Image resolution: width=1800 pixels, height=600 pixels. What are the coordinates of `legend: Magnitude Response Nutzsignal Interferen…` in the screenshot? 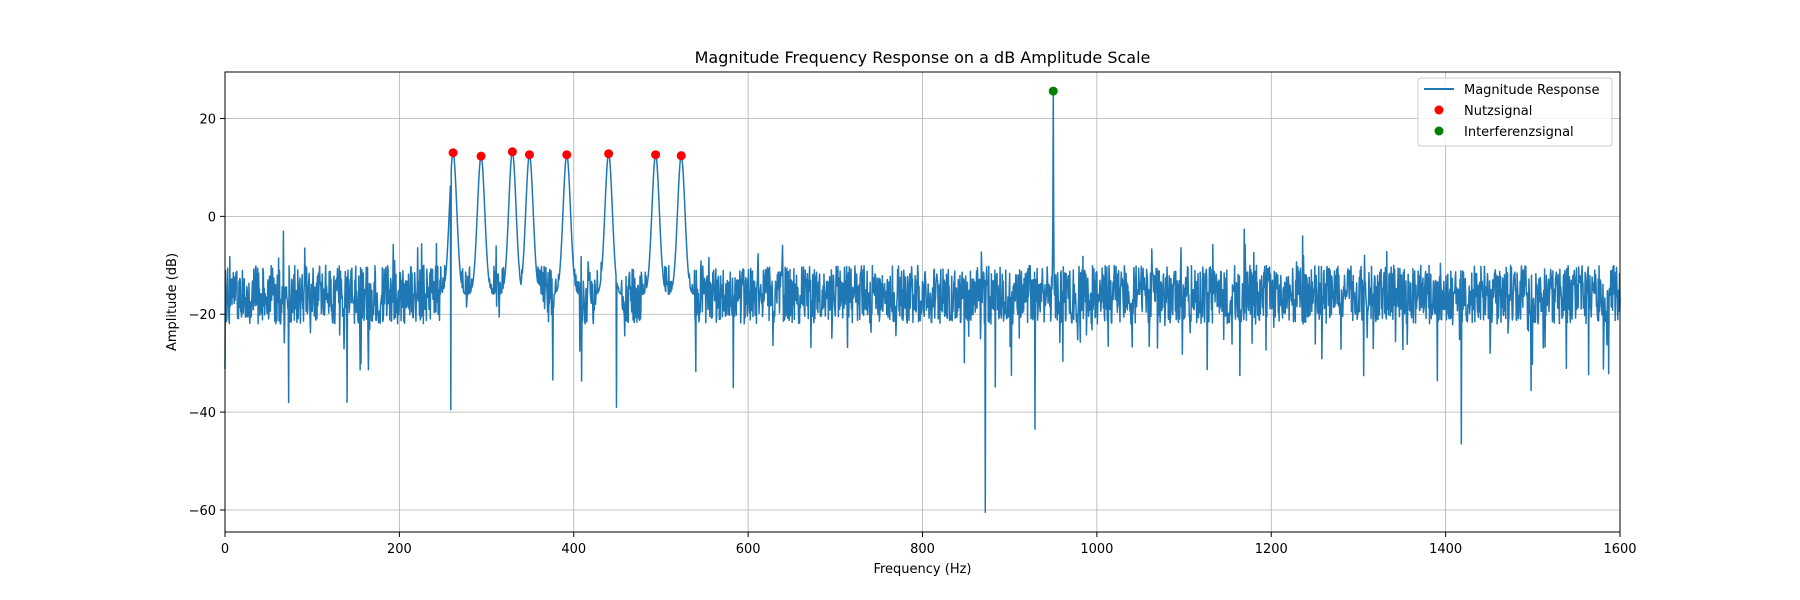 It's located at (1515, 112).